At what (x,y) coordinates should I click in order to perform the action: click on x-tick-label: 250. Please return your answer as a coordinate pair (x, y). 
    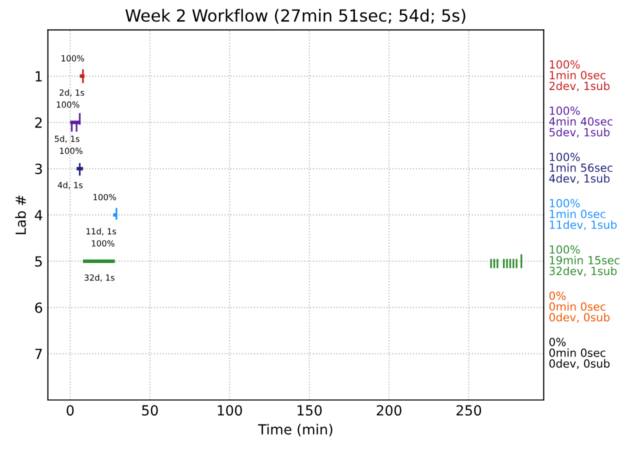
    Looking at the image, I should click on (469, 410).